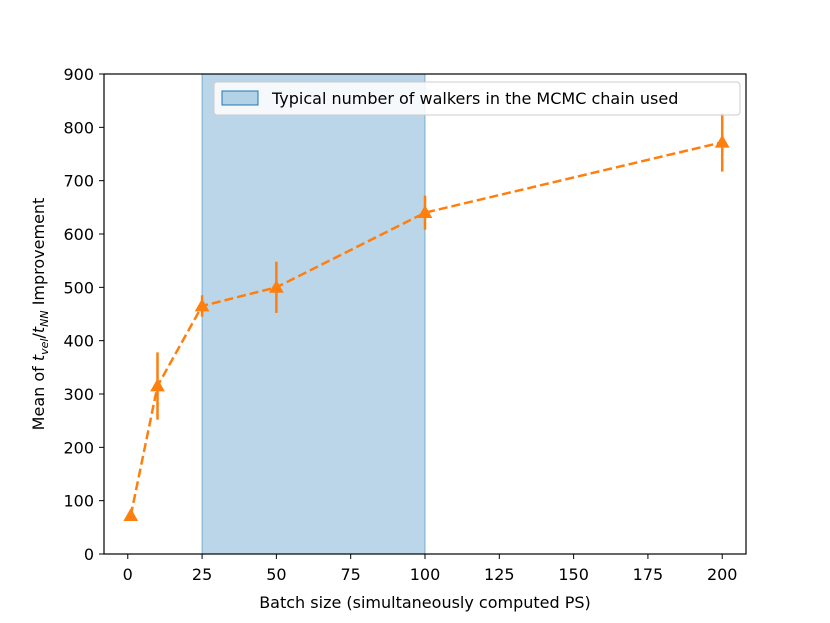  I want to click on y-tick-label: 100, so click(78, 501).